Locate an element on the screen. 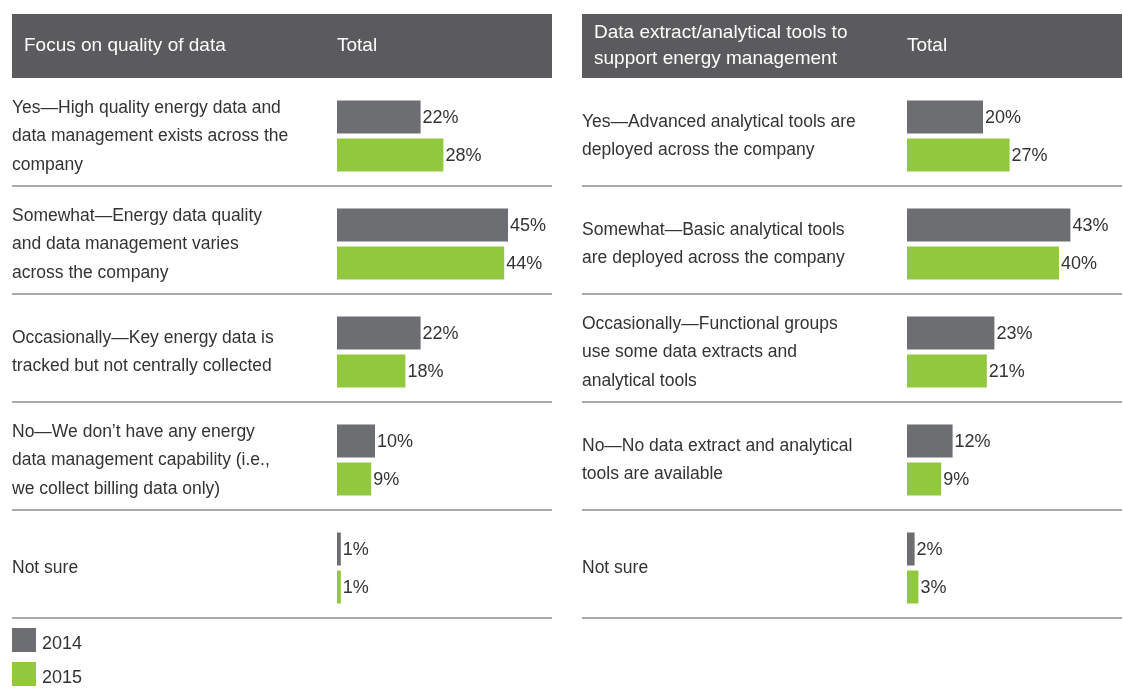 This screenshot has width=1123, height=688. y-tick-label: Somewhat—Basic analytical tools are deployed across the company is located at coordinates (713, 242).